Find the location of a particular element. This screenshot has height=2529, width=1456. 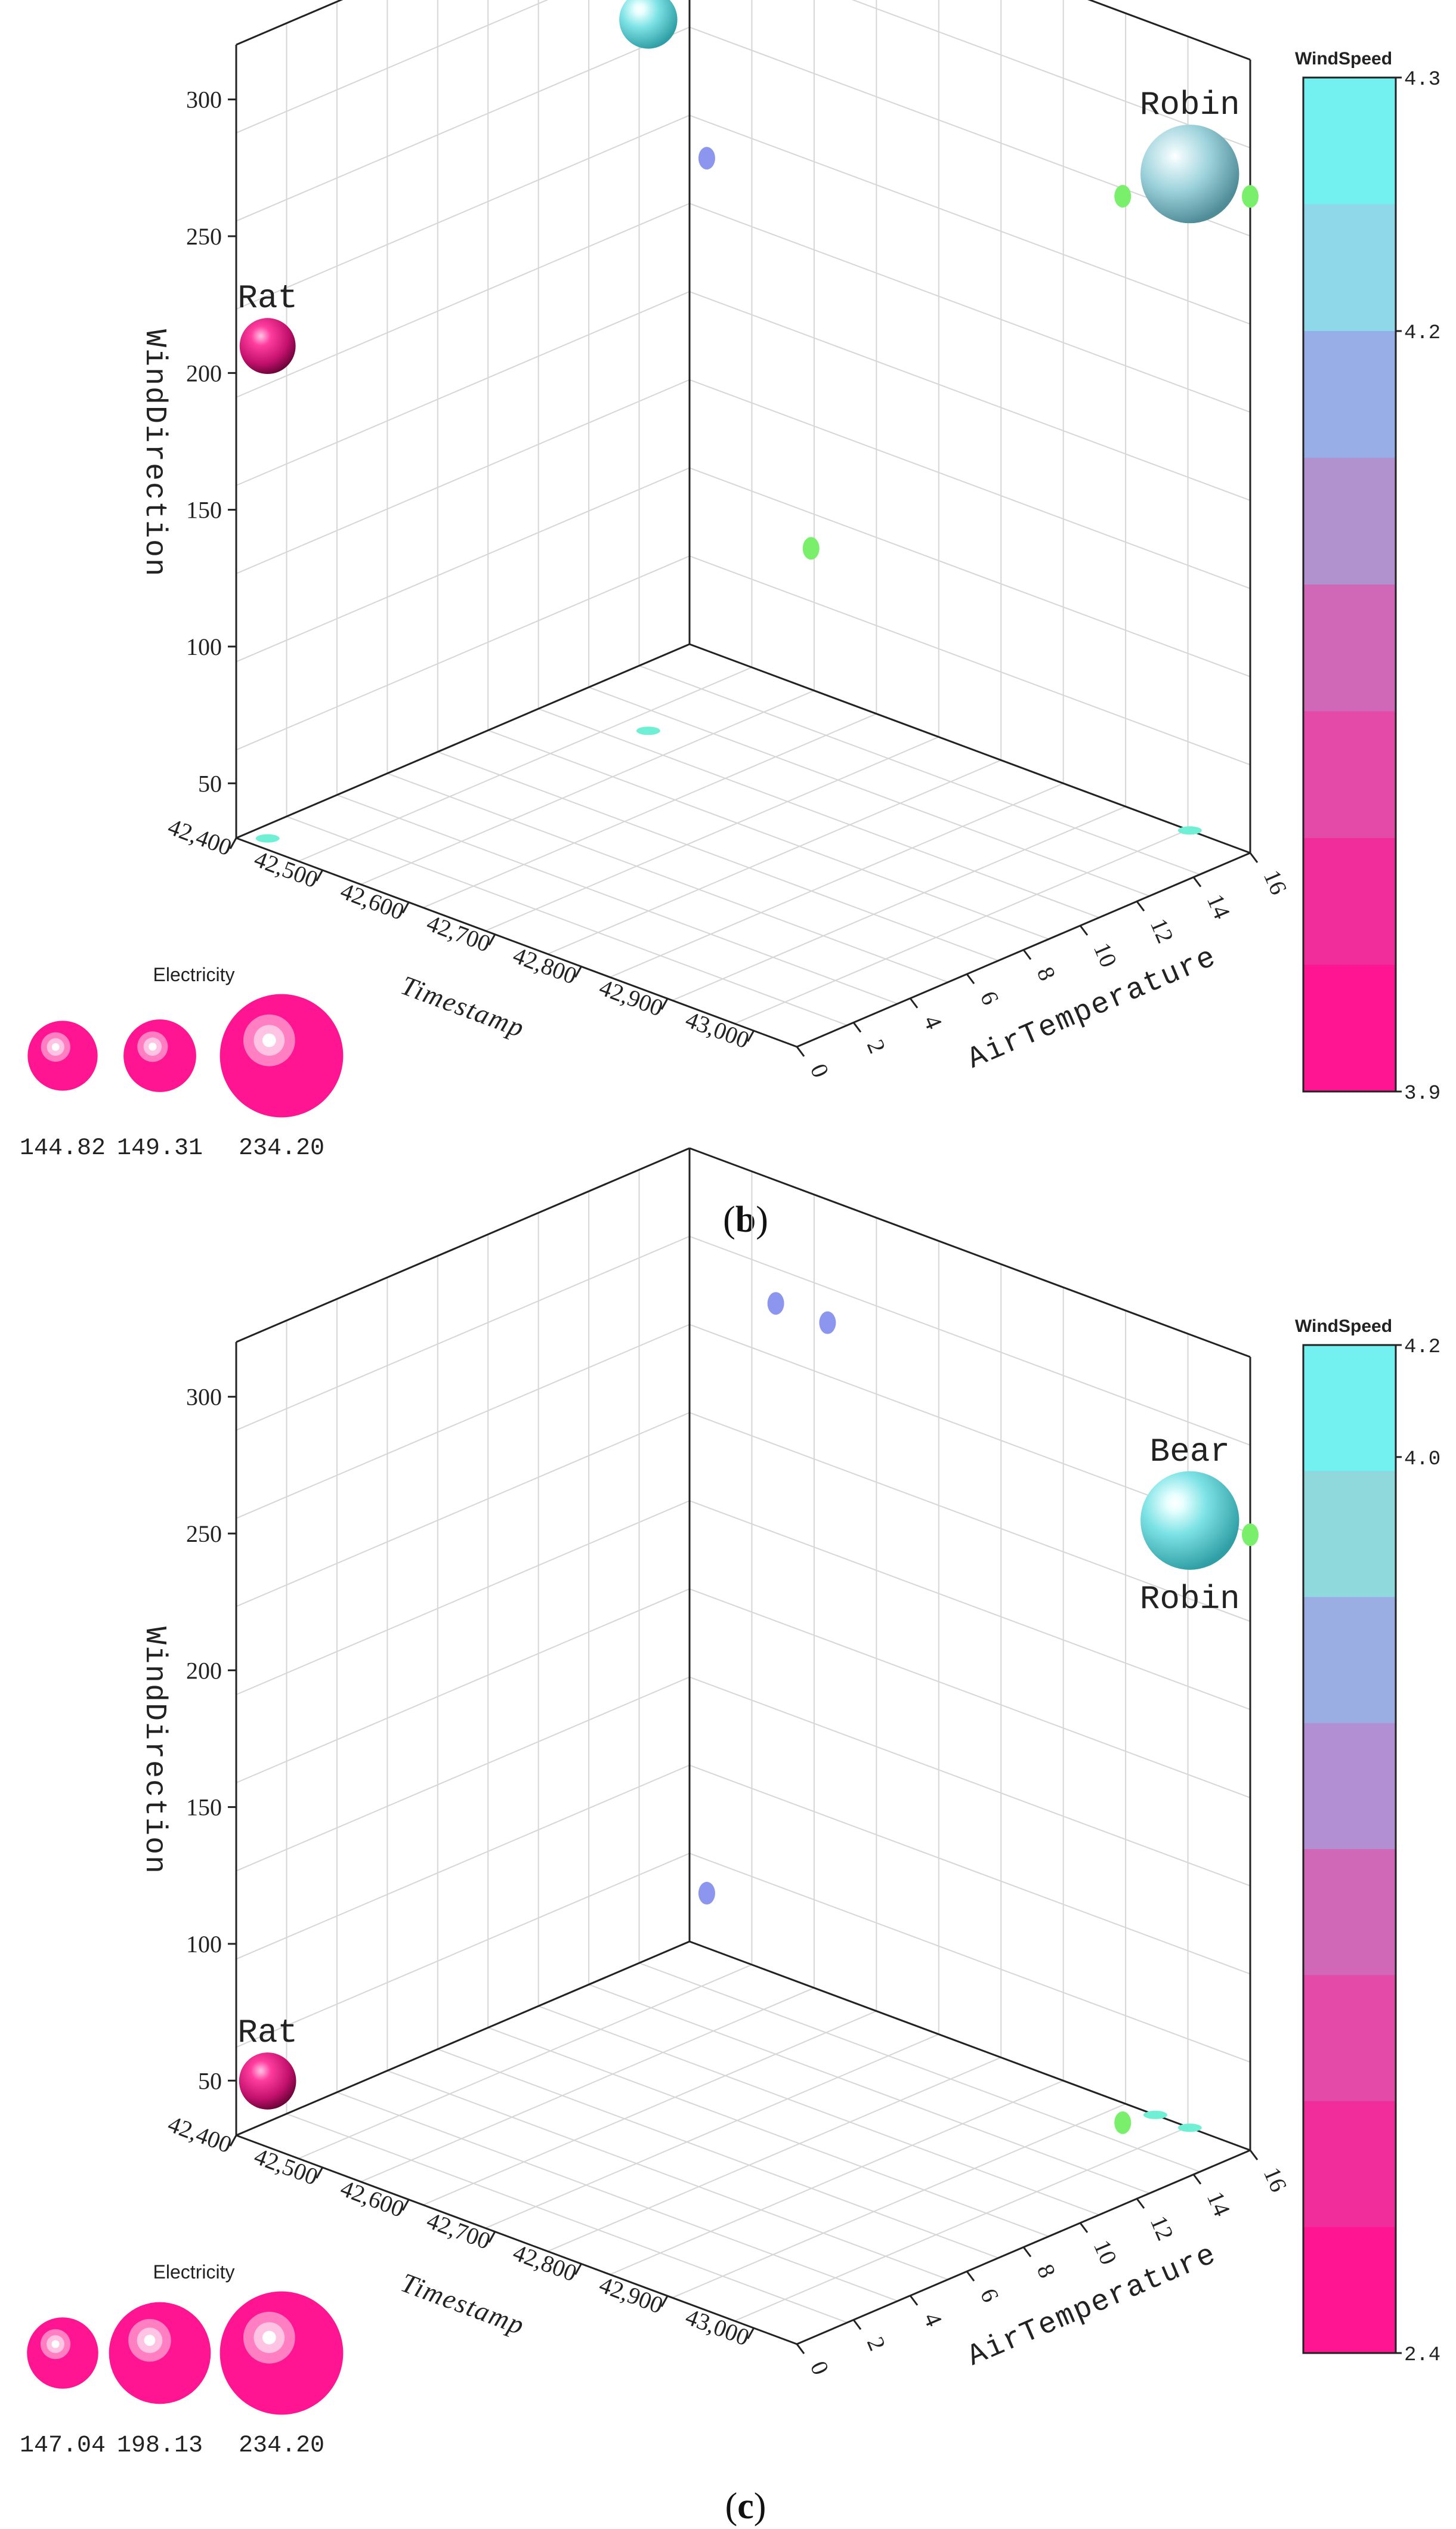

size-legend-value: 198.13 is located at coordinates (160, 2445).